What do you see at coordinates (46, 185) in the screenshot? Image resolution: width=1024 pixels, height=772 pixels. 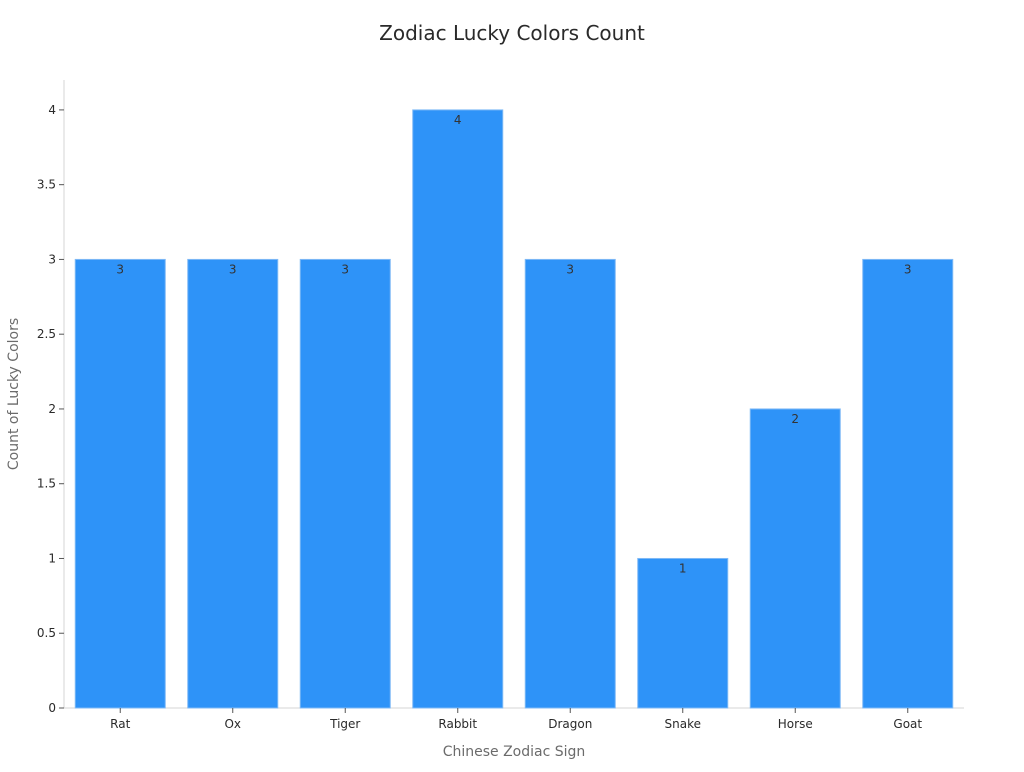 I see `y-tick-label: 3.5` at bounding box center [46, 185].